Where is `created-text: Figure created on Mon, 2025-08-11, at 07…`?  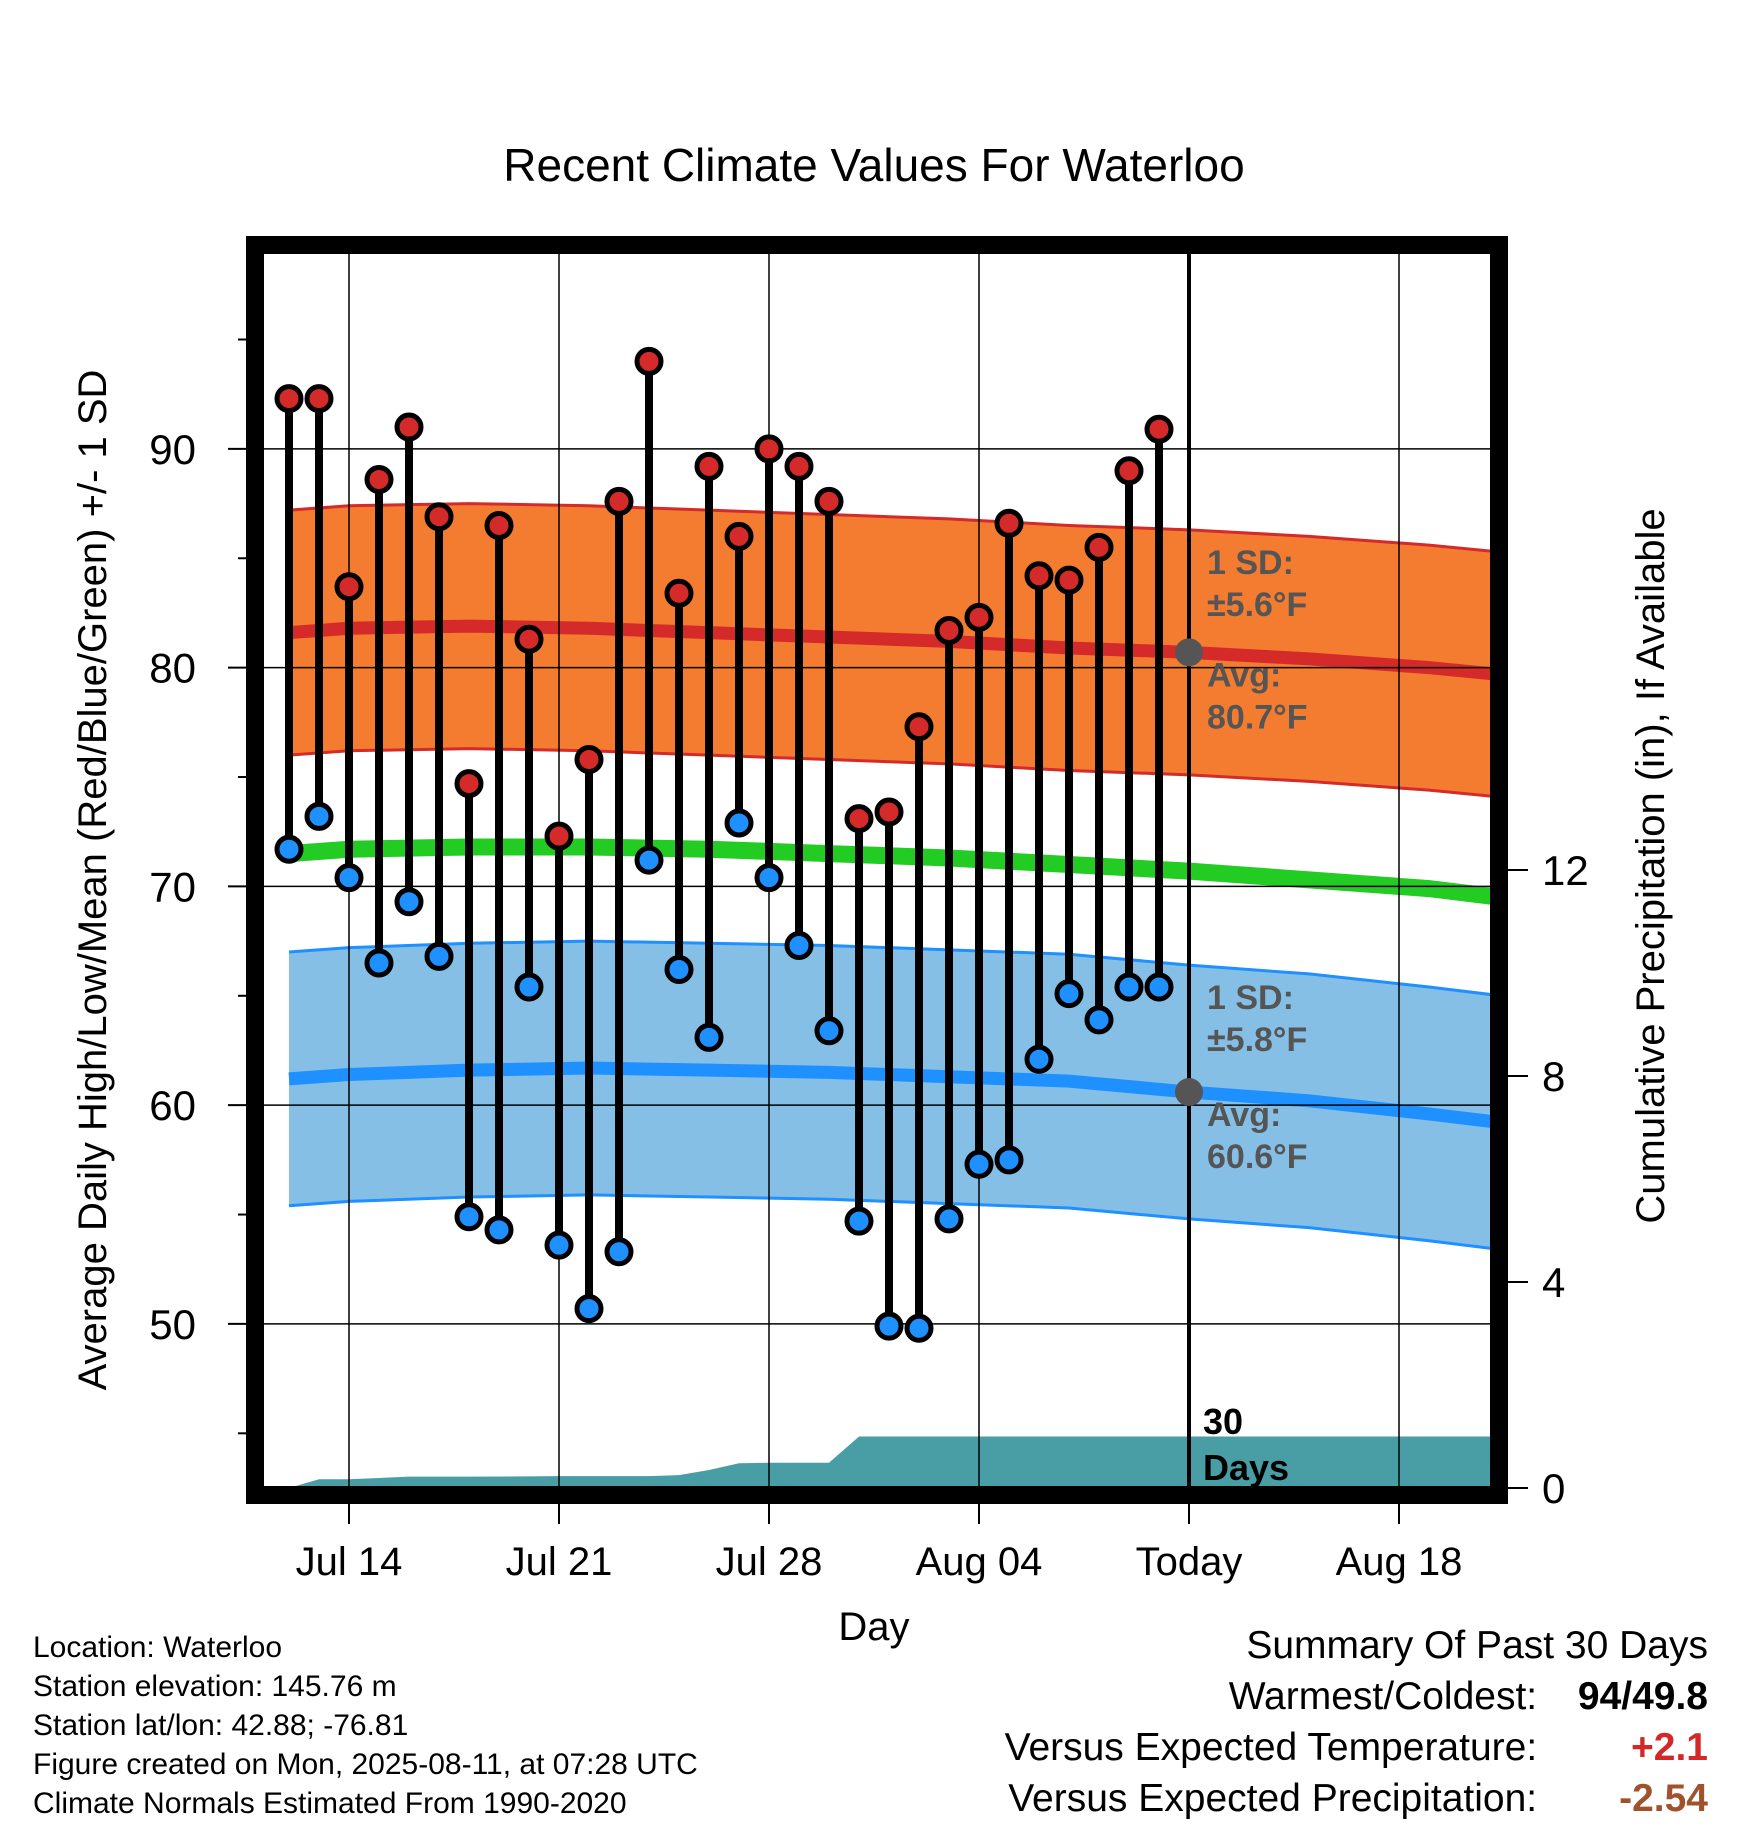
created-text: Figure created on Mon, 2025-08-11, at 07… is located at coordinates (365, 1764).